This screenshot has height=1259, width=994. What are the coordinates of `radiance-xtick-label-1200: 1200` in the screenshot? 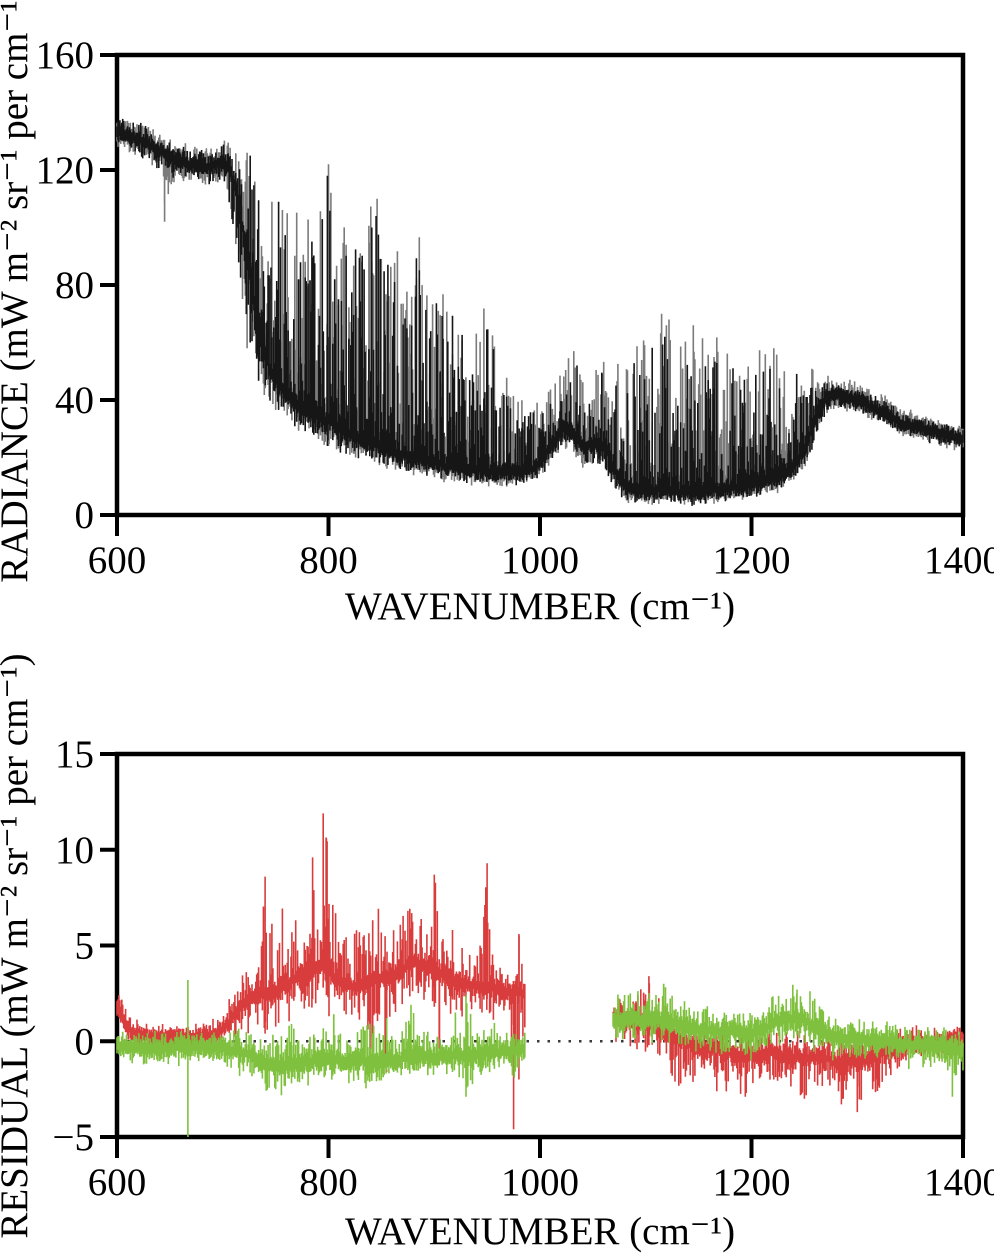 It's located at (752, 560).